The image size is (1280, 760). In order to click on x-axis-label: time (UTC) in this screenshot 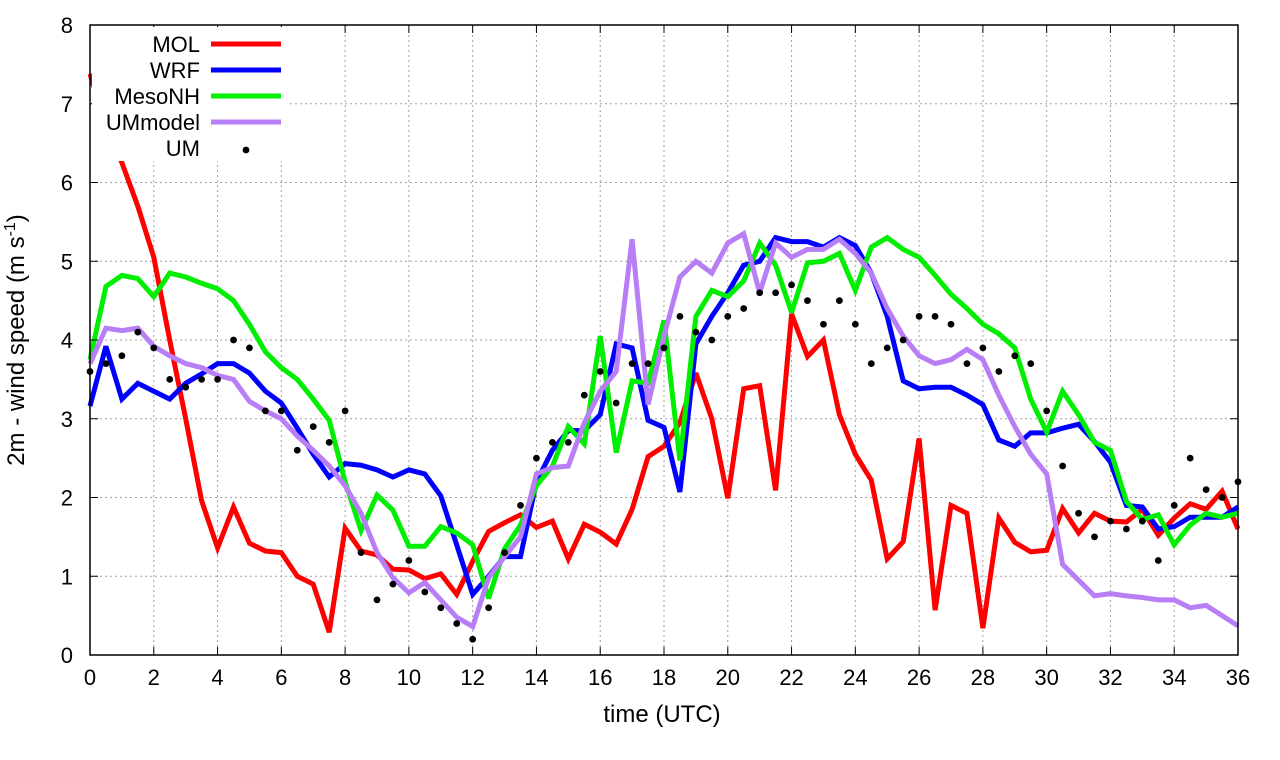, I will do `click(661, 714)`.